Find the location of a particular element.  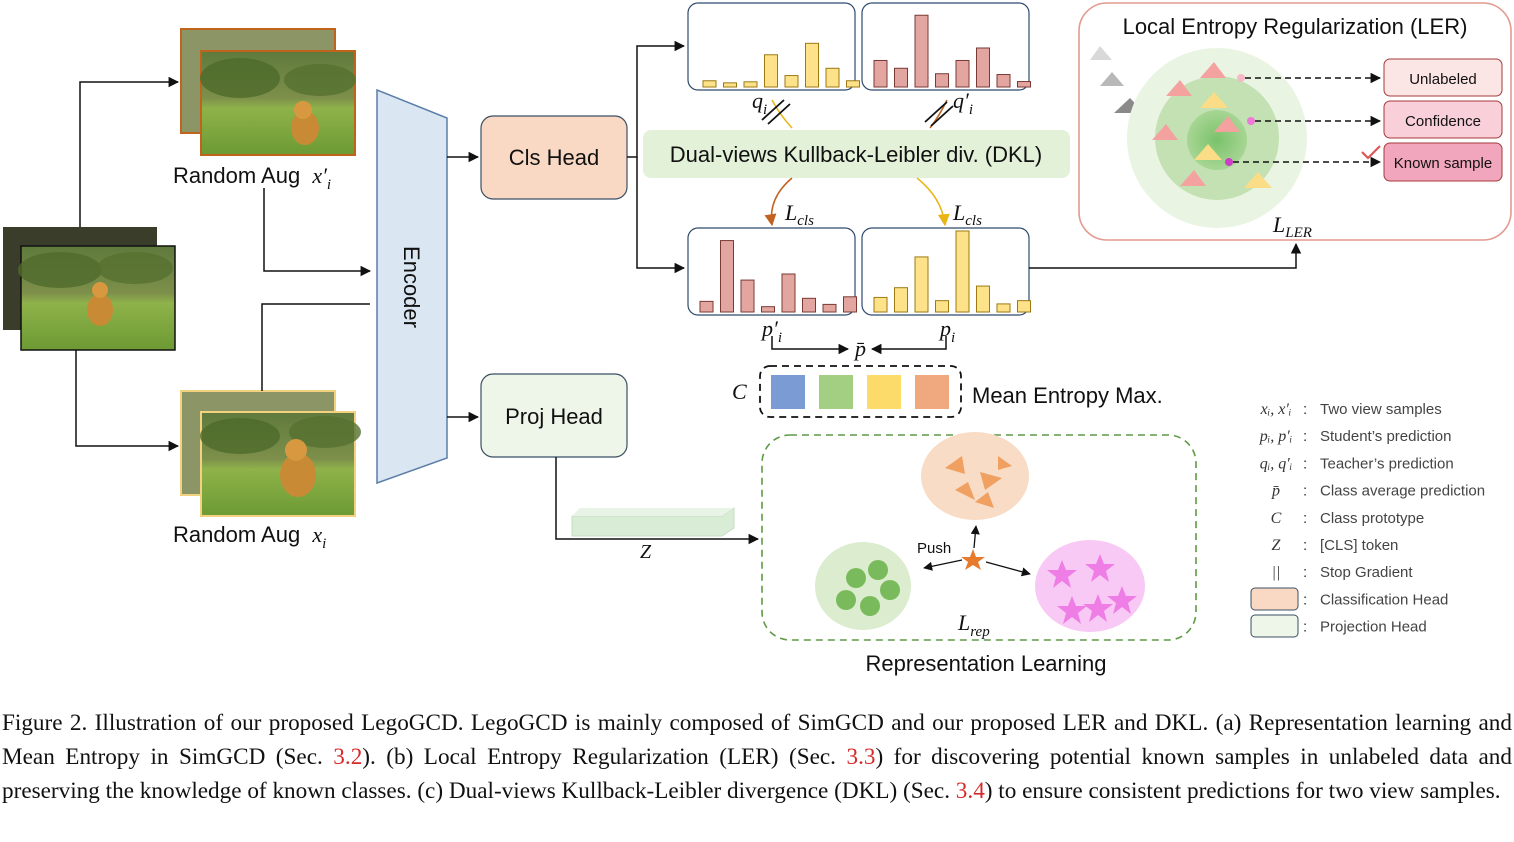

legend-symbol-5: C is located at coordinates (1276, 518).